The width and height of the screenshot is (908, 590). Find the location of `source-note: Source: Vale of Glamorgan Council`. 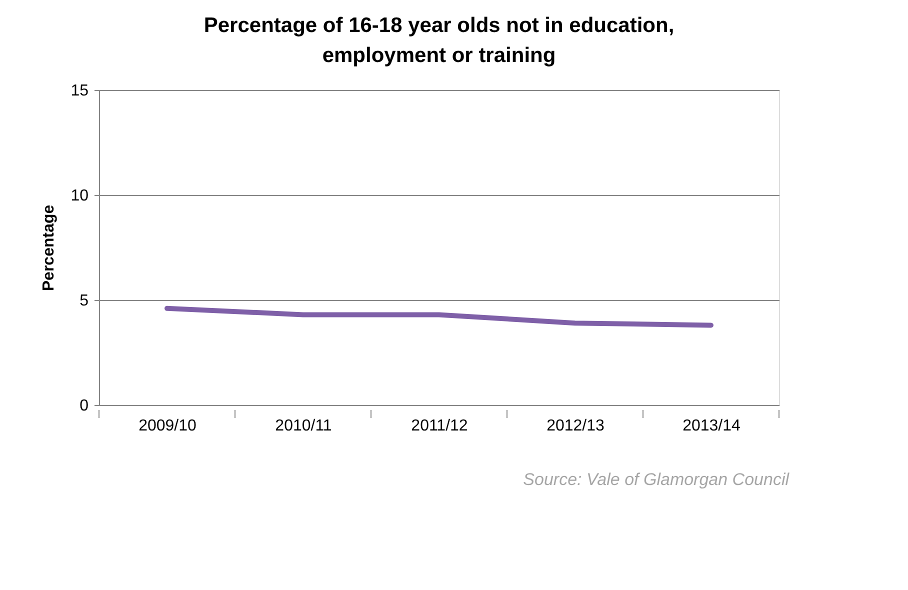

source-note: Source: Vale of Glamorgan Council is located at coordinates (656, 479).